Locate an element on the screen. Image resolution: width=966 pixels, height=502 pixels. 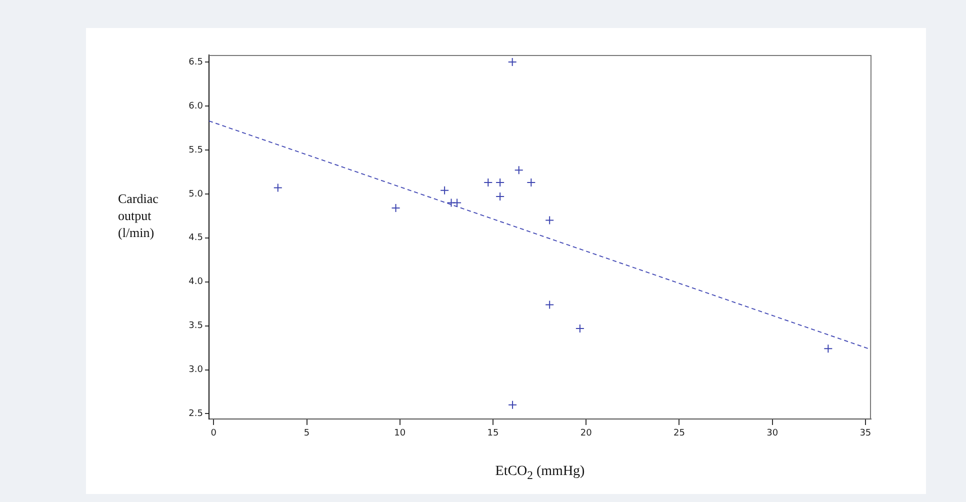
y-tick-label: 6.0 is located at coordinates (196, 106).